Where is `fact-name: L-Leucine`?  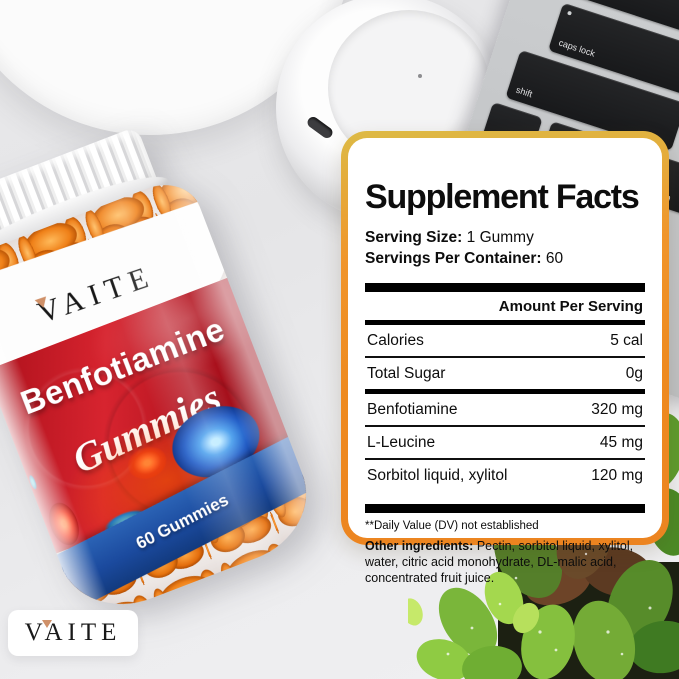
fact-name: L-Leucine is located at coordinates (401, 442).